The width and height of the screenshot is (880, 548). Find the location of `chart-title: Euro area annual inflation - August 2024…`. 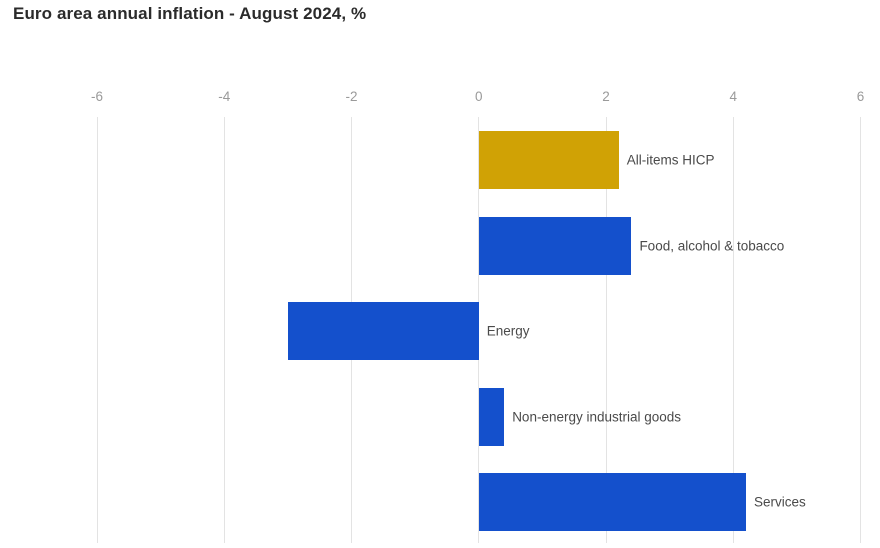

chart-title: Euro area annual inflation - August 2024… is located at coordinates (190, 13).